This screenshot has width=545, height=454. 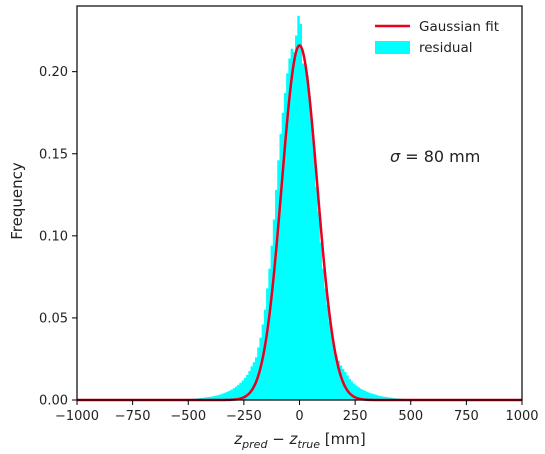 What do you see at coordinates (77, 416) in the screenshot?
I see `x-tick-label: −1000` at bounding box center [77, 416].